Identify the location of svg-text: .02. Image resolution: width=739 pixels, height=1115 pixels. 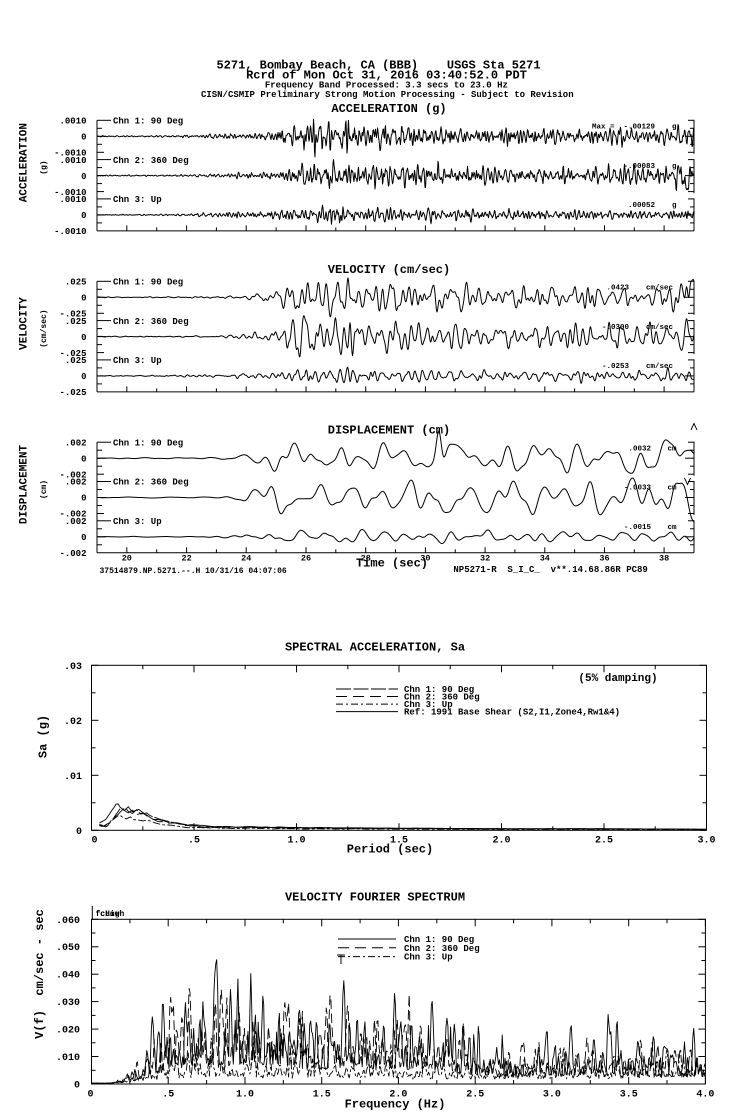
(73, 722).